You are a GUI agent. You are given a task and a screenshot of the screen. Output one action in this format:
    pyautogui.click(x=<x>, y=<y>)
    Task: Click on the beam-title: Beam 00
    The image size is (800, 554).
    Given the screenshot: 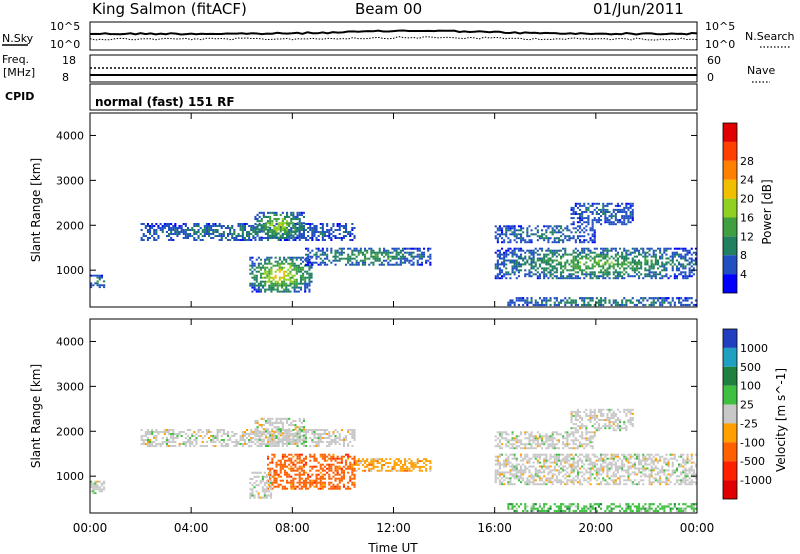 What is the action you would take?
    pyautogui.click(x=388, y=9)
    